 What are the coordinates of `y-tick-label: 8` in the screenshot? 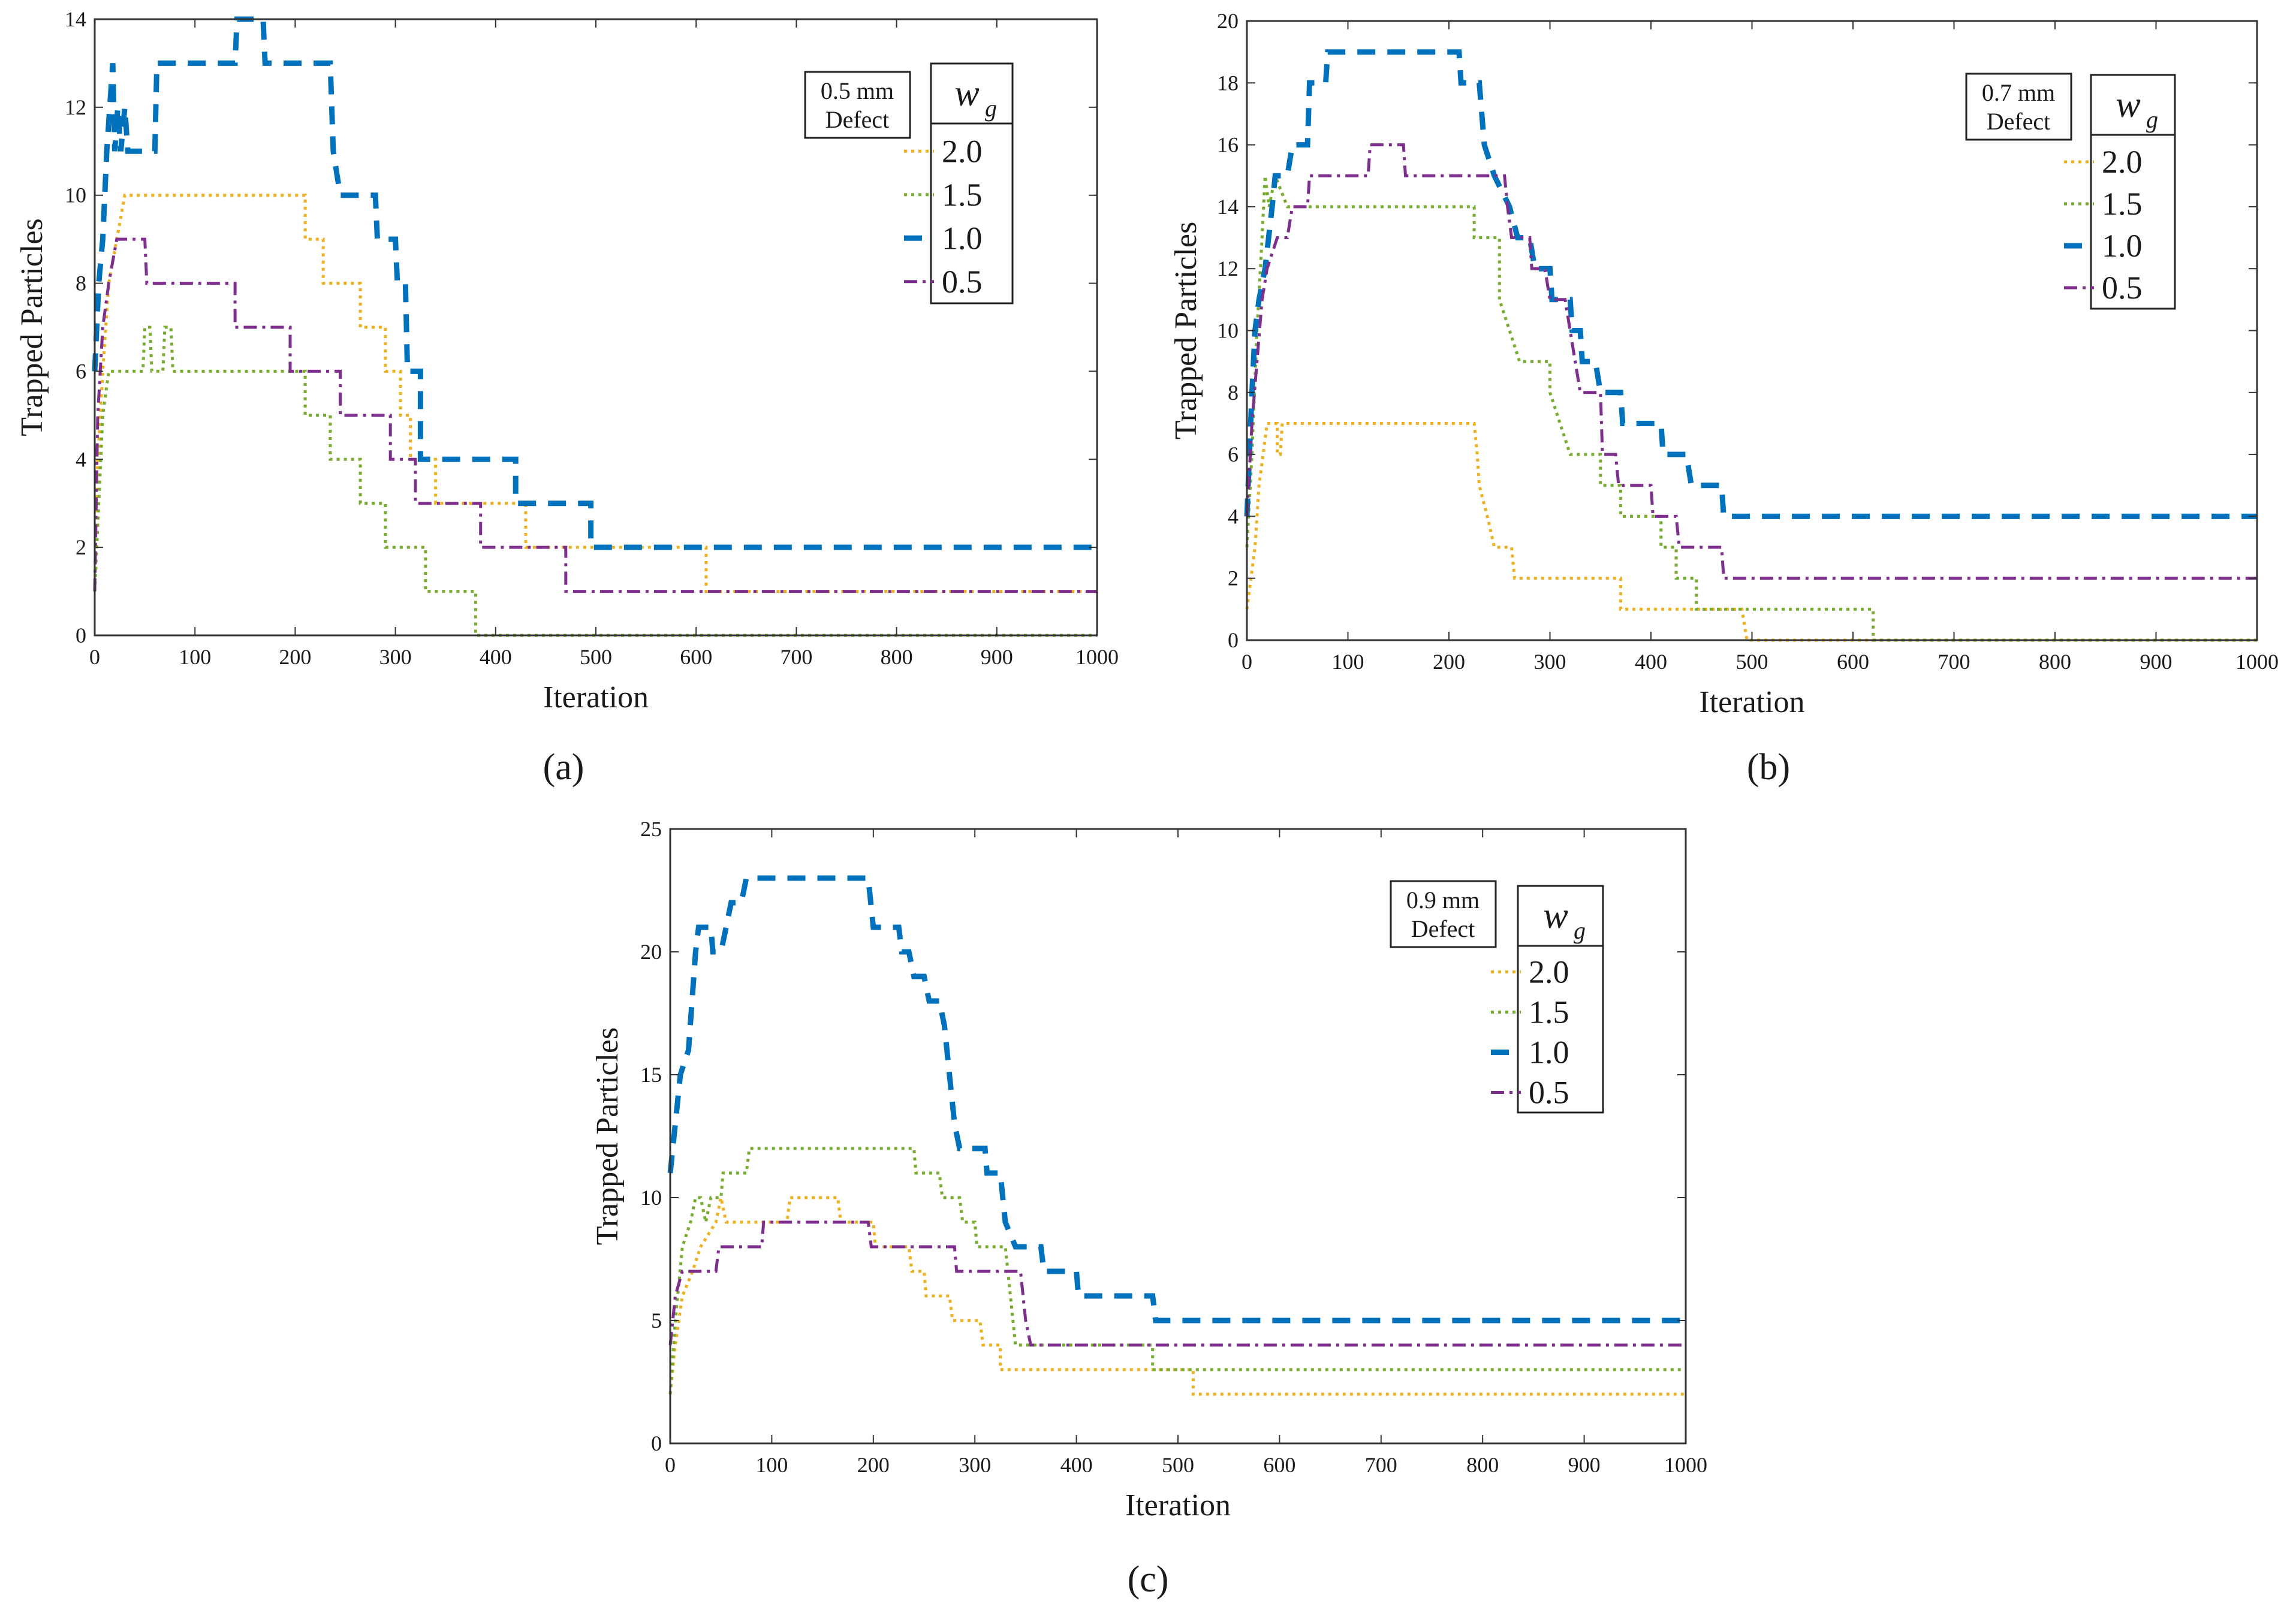 It's located at (81, 284).